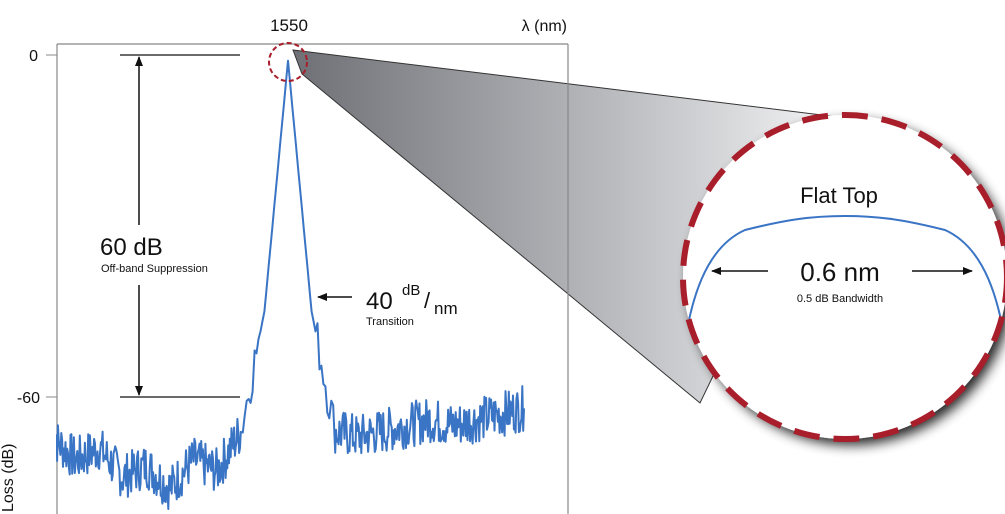  I want to click on x-tick-1550: 1550, so click(289, 25).